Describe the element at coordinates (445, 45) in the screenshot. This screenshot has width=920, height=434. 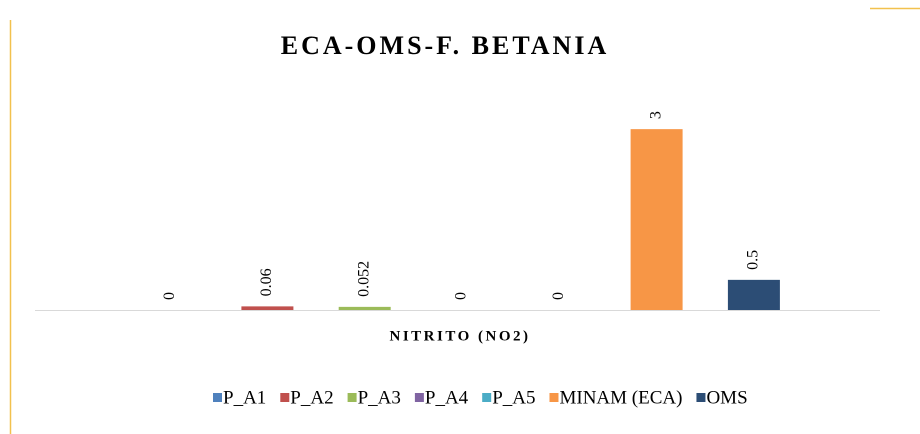
I see `chart-title: ECA-OMS-F. BETANIA` at that location.